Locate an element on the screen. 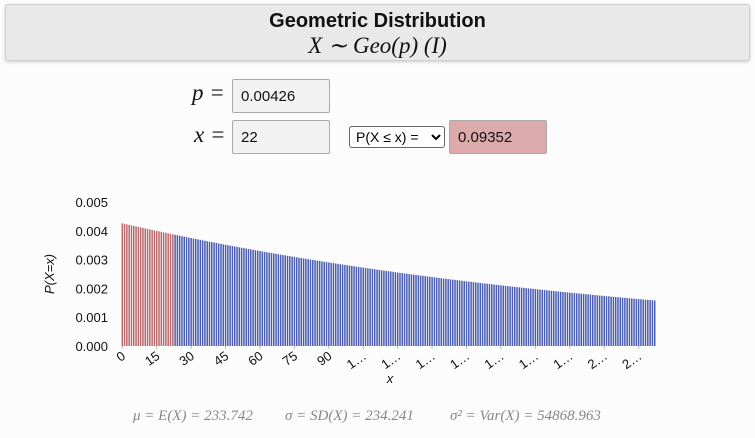 This screenshot has width=755, height=438. variance: σ² = Var(X) = 54868.963 is located at coordinates (525, 416).